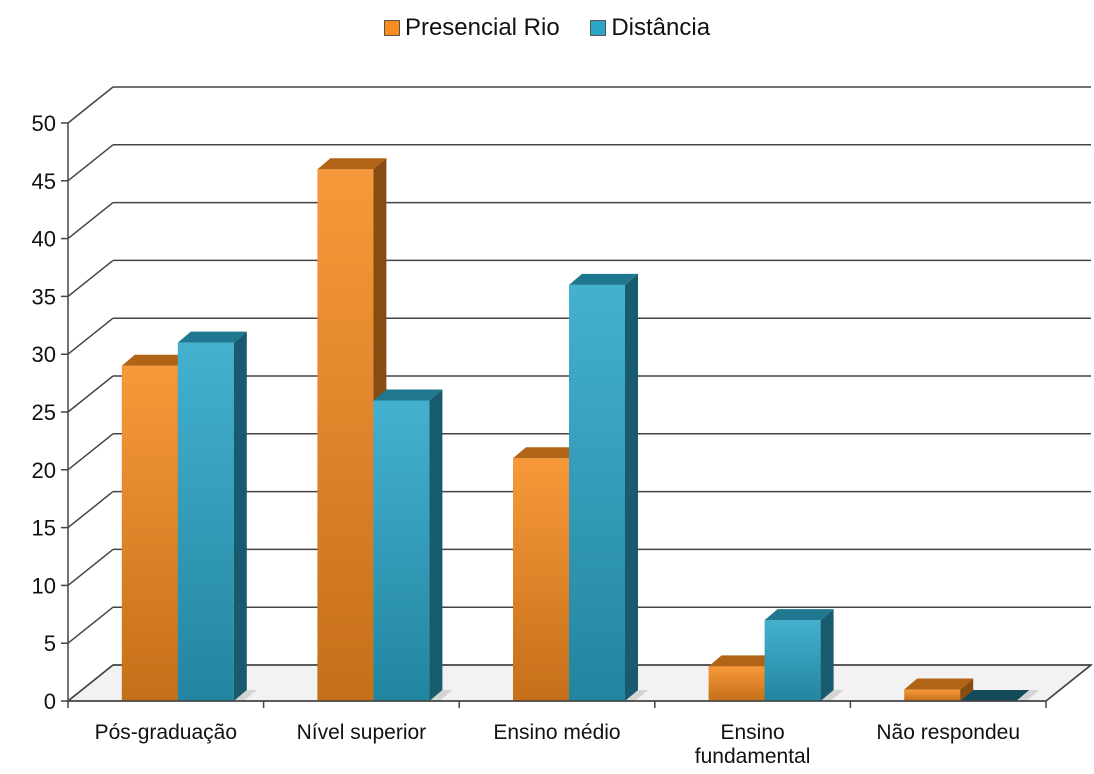 The height and width of the screenshot is (774, 1094). Describe the element at coordinates (44, 181) in the screenshot. I see `y-tick-label-9: 45` at that location.